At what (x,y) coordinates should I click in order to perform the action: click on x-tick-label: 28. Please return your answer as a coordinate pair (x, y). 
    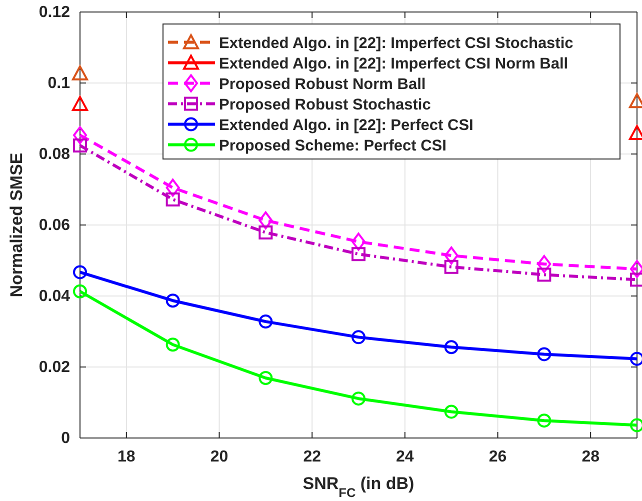
    Looking at the image, I should click on (591, 457).